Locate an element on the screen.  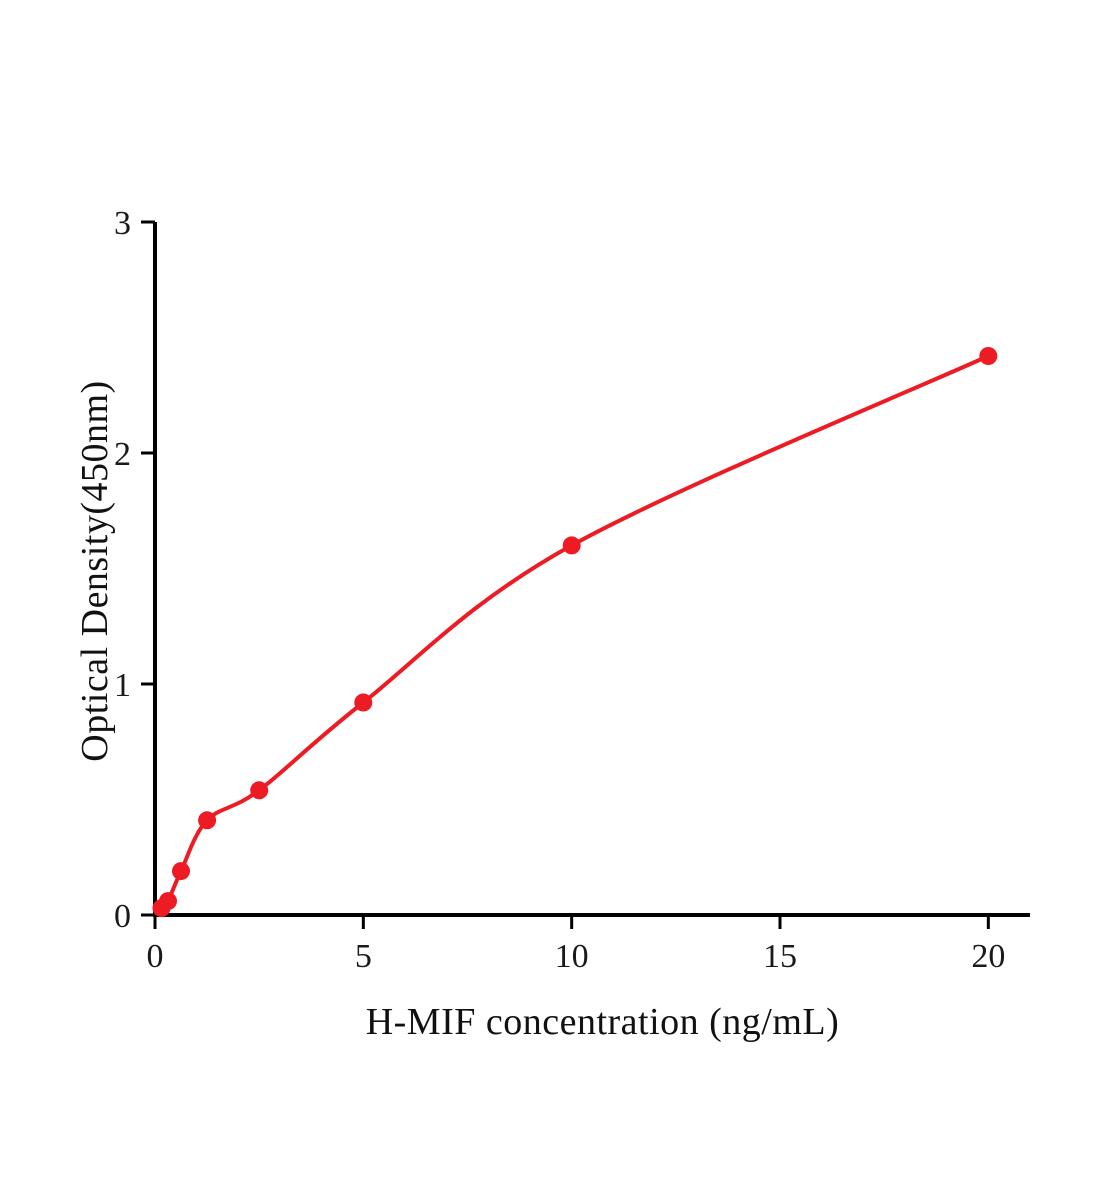
y-tick-label: 0 is located at coordinates (122, 916).